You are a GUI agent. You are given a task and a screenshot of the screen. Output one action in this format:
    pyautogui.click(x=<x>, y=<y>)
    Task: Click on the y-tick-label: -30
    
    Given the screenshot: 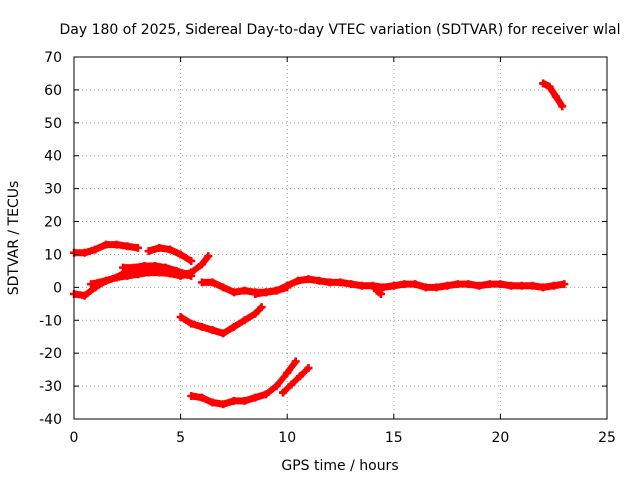 What is the action you would take?
    pyautogui.click(x=50, y=387)
    